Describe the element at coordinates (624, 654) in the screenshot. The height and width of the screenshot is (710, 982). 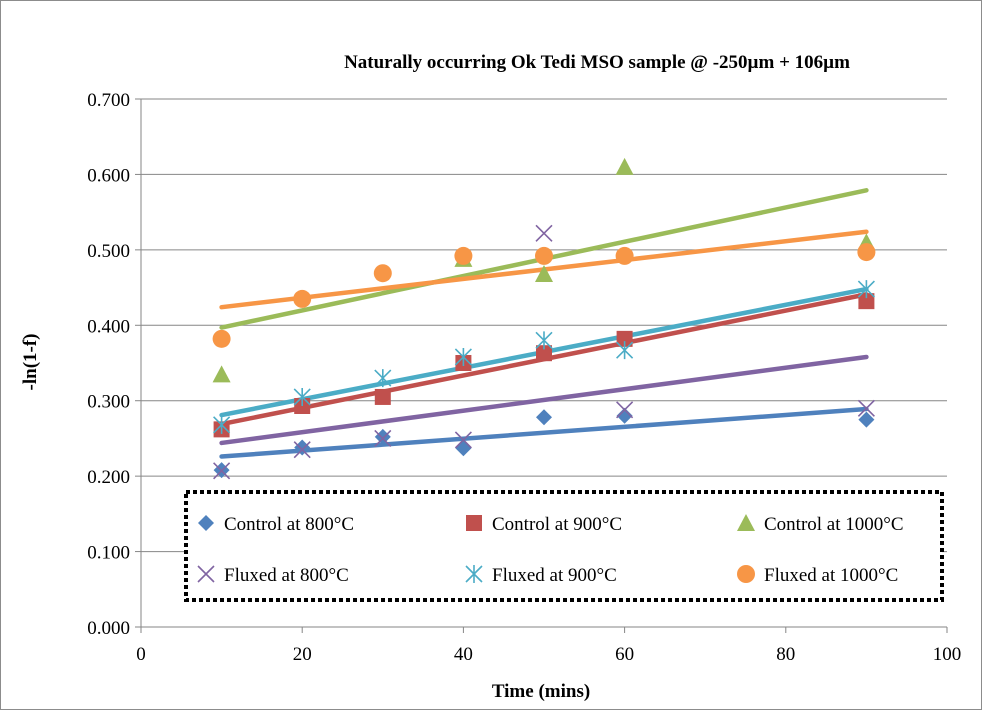
I see `x-tick-label: 60` at that location.